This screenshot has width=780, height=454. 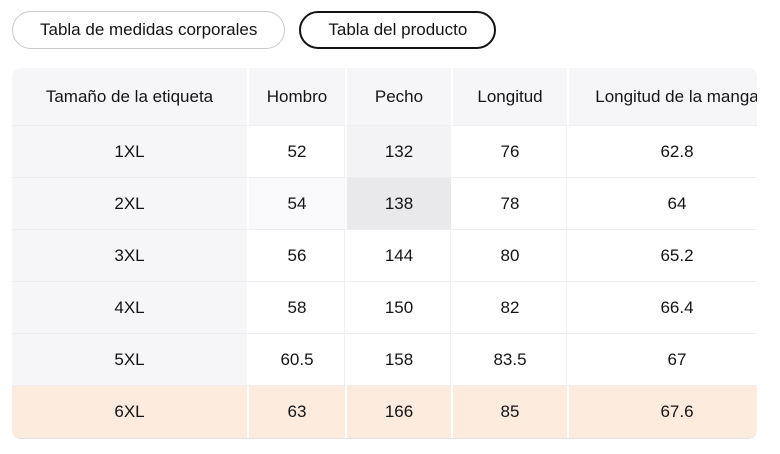 What do you see at coordinates (400, 152) in the screenshot?
I see `measurement-cell: 132` at bounding box center [400, 152].